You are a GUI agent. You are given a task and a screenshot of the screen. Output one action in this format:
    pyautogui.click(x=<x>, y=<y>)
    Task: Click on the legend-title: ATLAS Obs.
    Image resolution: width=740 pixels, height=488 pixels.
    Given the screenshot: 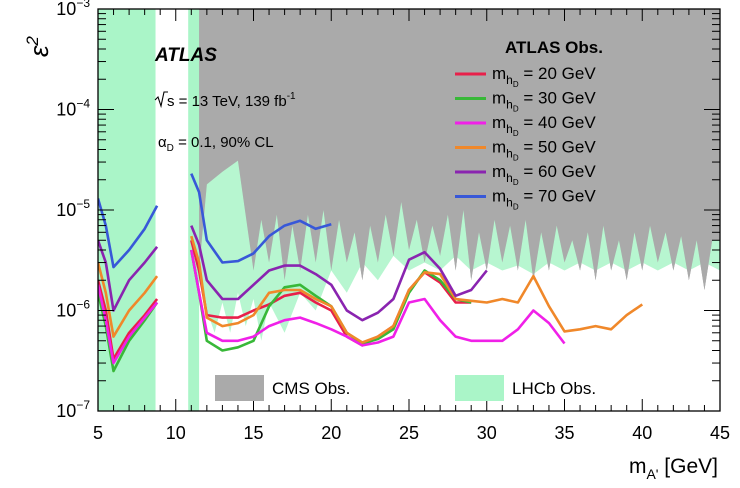 What is the action you would take?
    pyautogui.click(x=554, y=47)
    